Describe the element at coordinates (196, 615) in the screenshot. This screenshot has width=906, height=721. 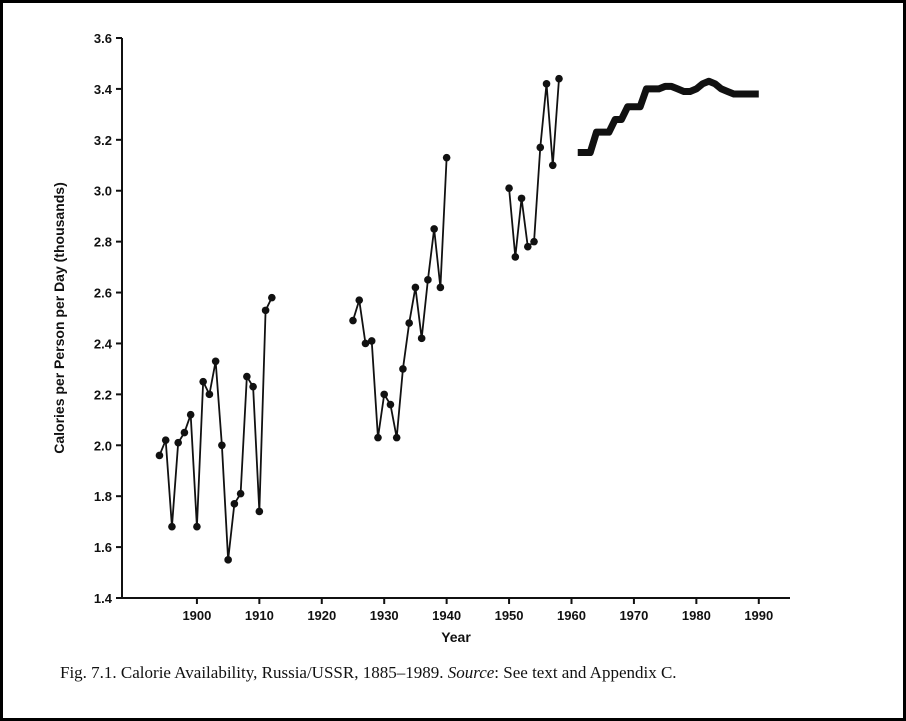
I see `x-tick-label: 1900` at that location.